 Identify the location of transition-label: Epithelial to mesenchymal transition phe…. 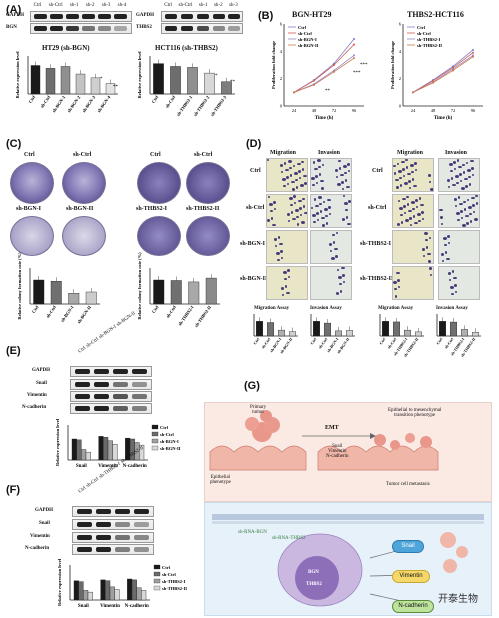
(415, 413).